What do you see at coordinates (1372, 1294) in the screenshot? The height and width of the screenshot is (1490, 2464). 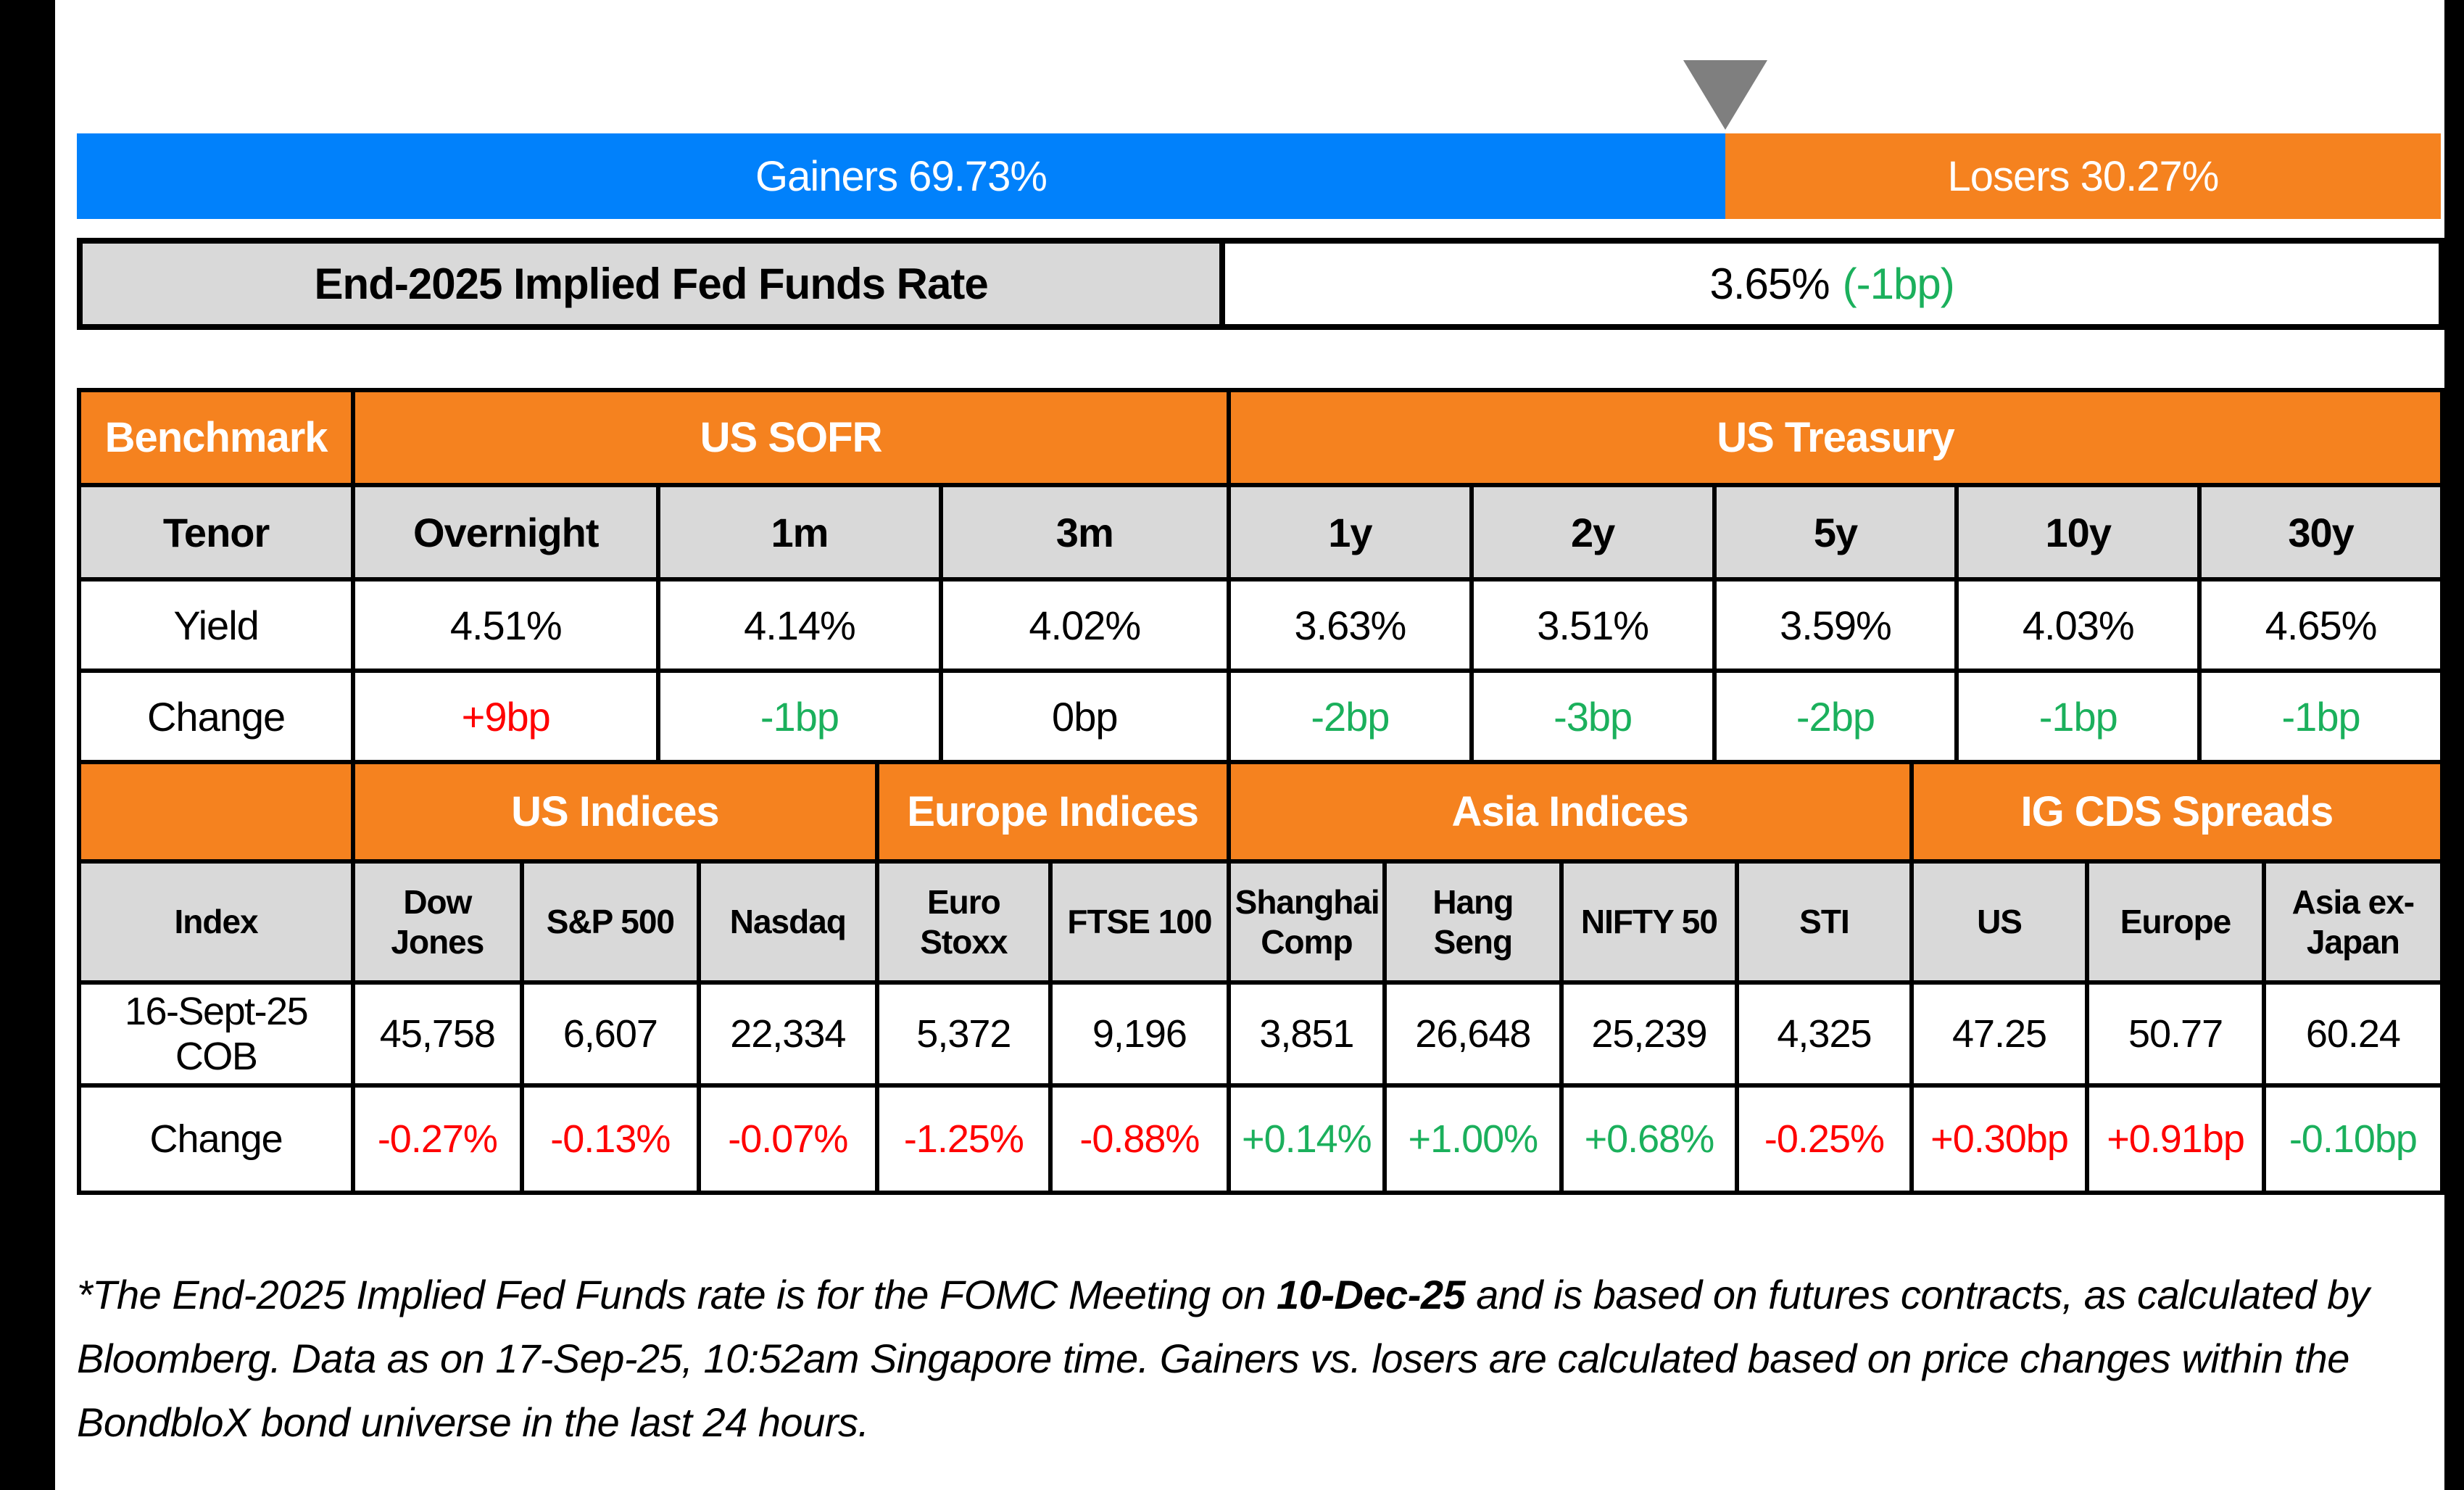 I see `footnote-fomc-date: 10-Dec-25` at bounding box center [1372, 1294].